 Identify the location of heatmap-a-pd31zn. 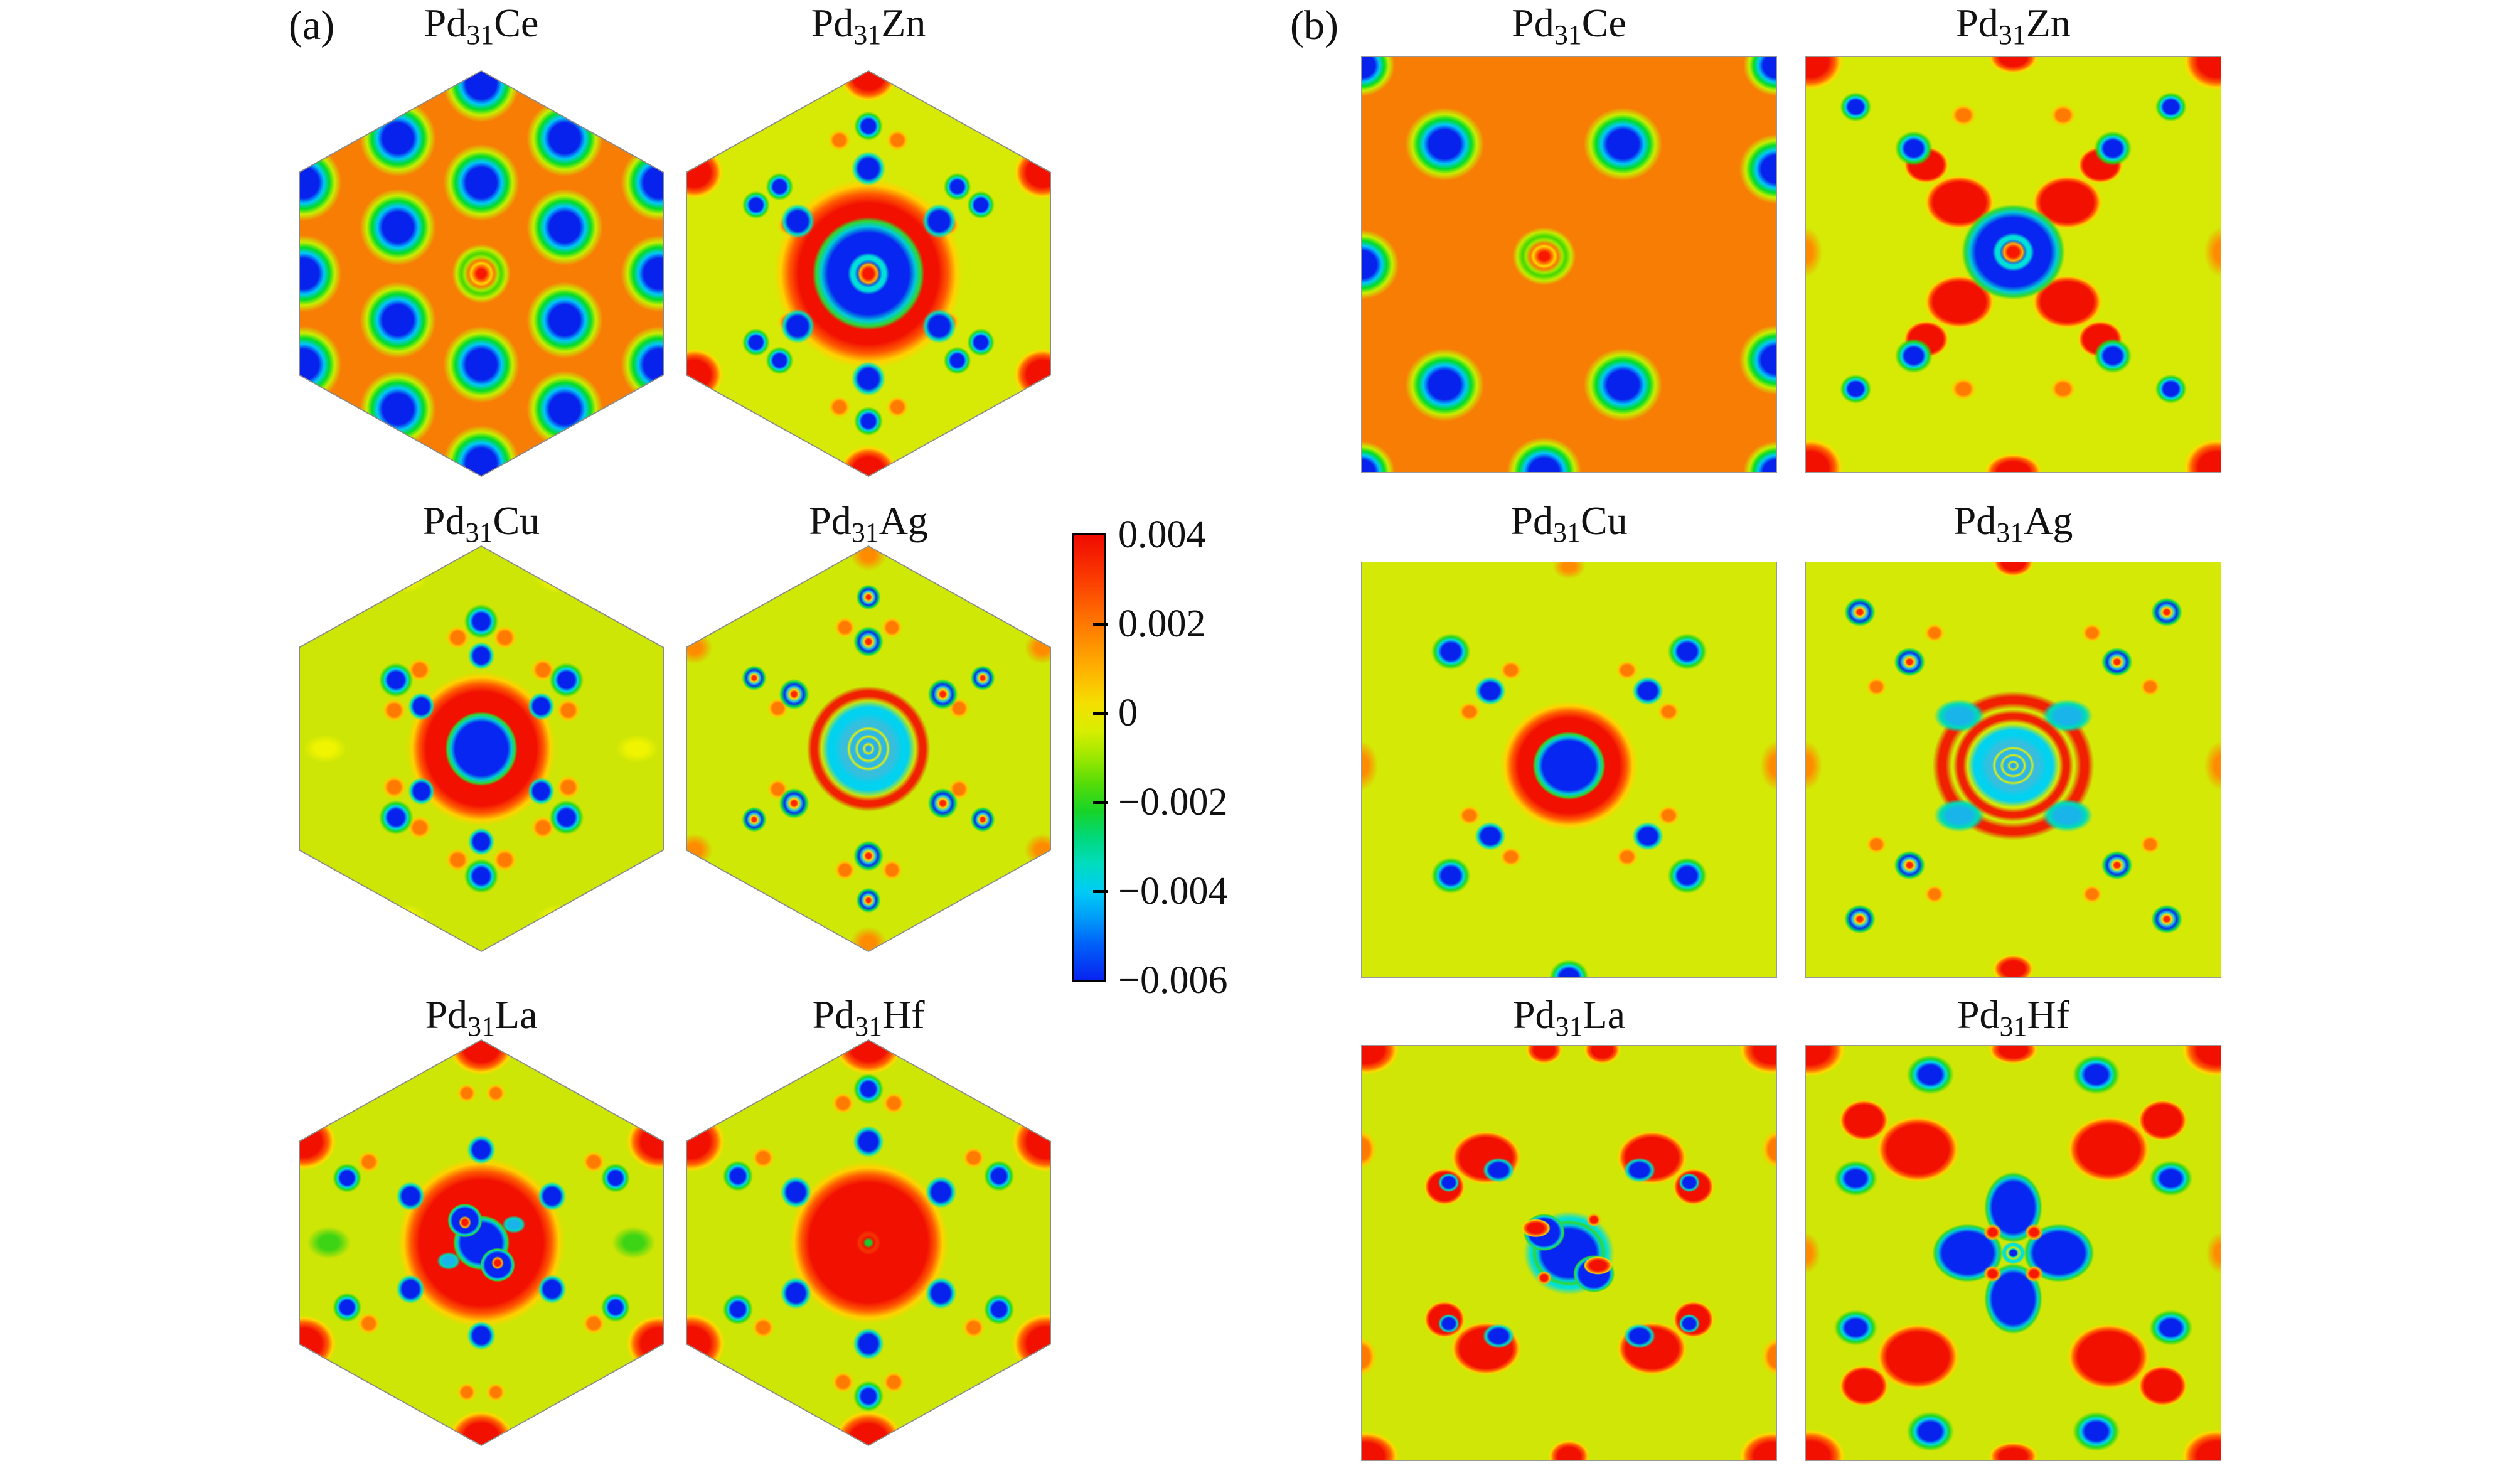
(868, 274).